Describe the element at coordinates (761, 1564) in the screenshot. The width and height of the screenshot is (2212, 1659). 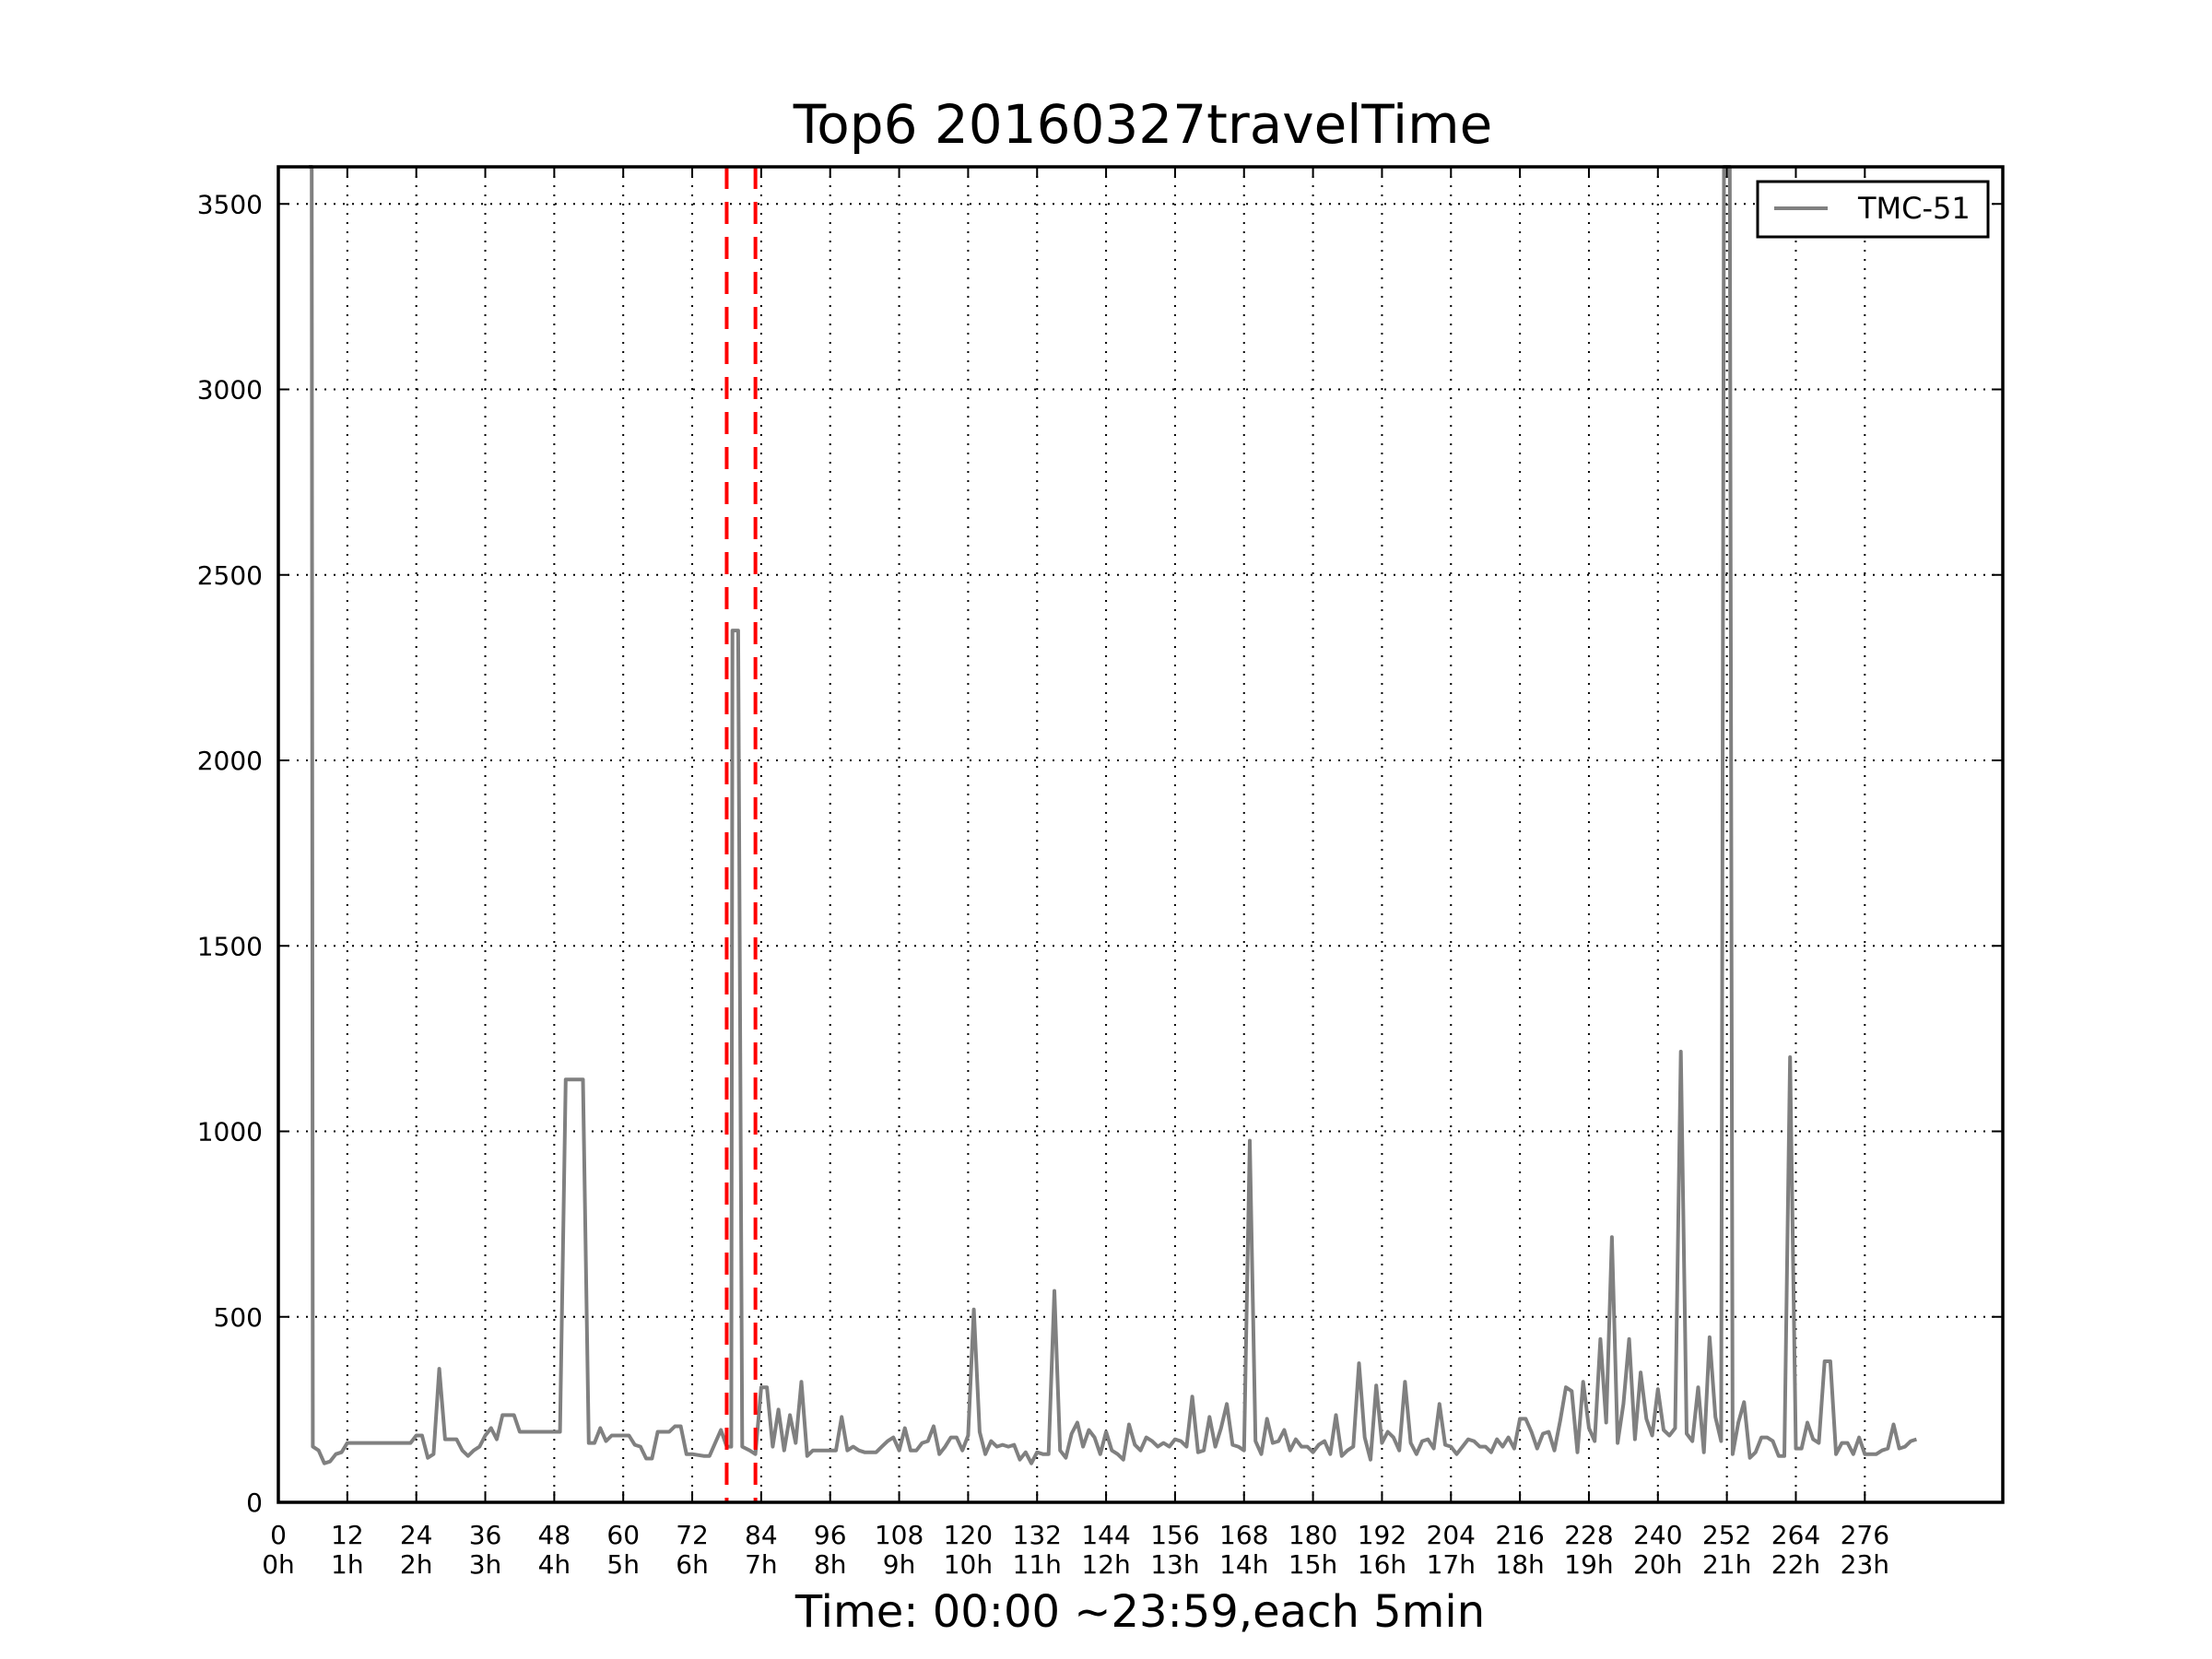
I see `x-tick-hour-label: 7h` at that location.